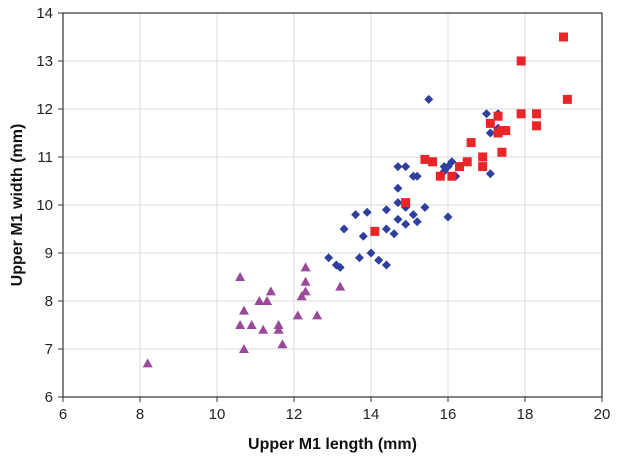 Image resolution: width=617 pixels, height=458 pixels. I want to click on x-tick-label: 10, so click(217, 414).